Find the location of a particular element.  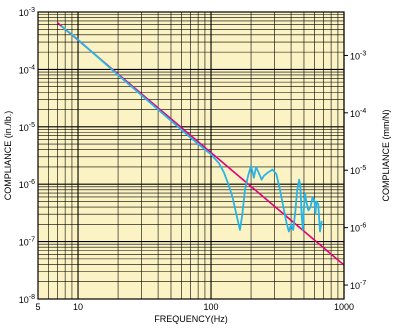

x-tick-label: 5 is located at coordinates (37, 307).